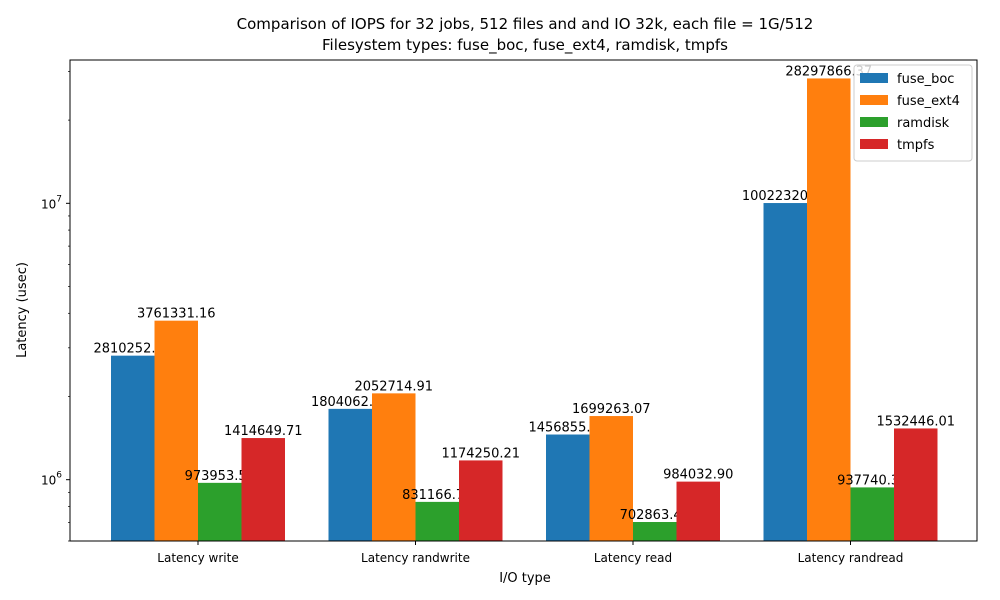 The width and height of the screenshot is (1000, 600). Describe the element at coordinates (874, 78) in the screenshot. I see `legend-swatch-fuse_boc` at that location.